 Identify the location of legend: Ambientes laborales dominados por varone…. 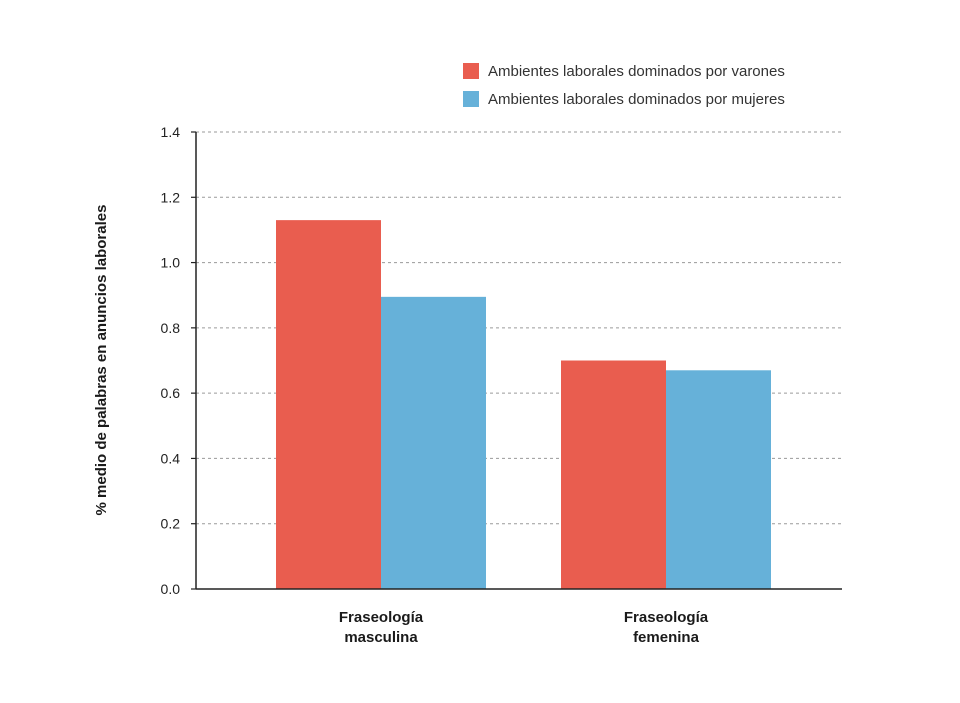
(624, 85).